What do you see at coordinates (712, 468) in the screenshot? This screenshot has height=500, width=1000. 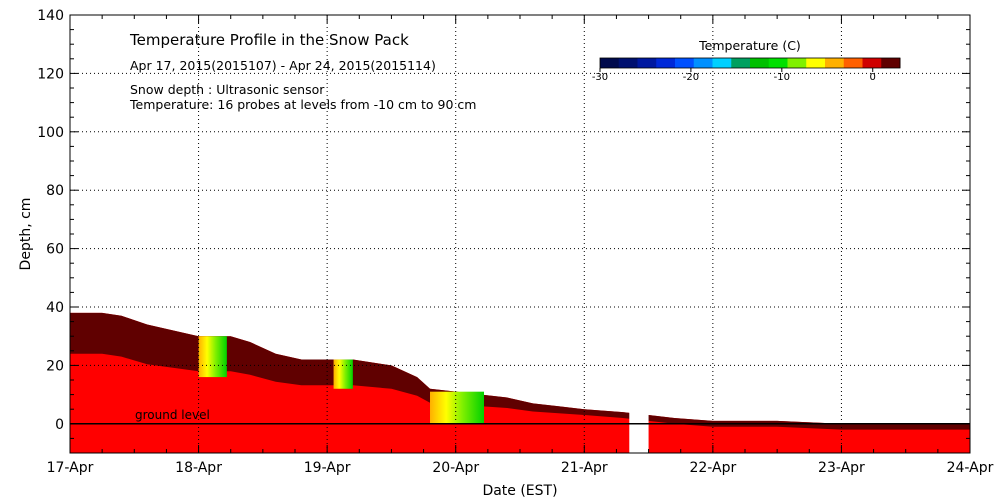 I see `x-tick-label: 22-Apr` at bounding box center [712, 468].